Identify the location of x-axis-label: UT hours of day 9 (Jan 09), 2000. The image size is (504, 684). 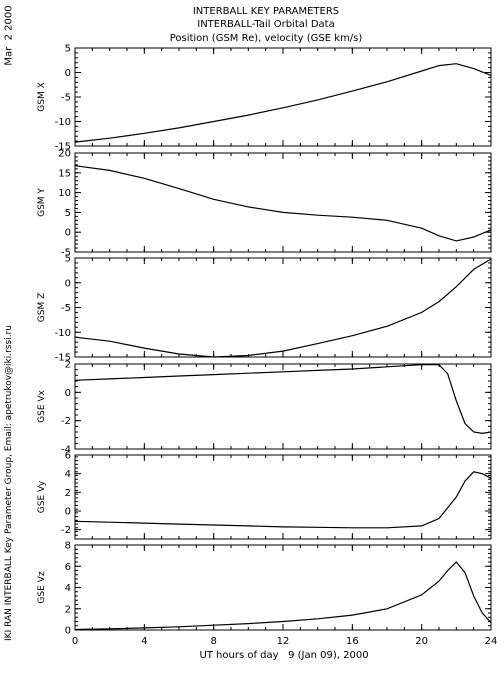
(283, 655).